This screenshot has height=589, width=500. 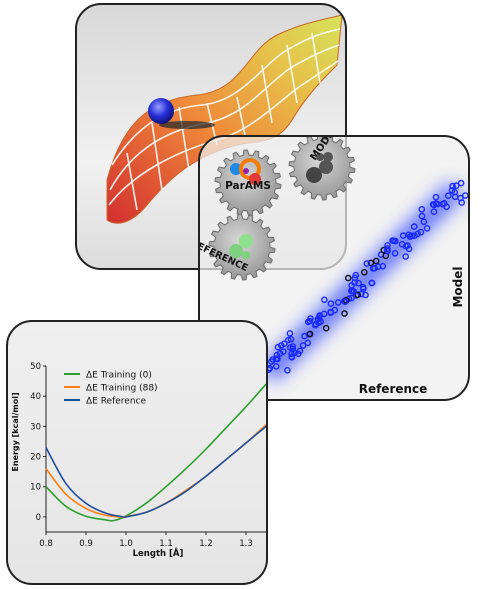 I want to click on chart-series, so click(x=155, y=452).